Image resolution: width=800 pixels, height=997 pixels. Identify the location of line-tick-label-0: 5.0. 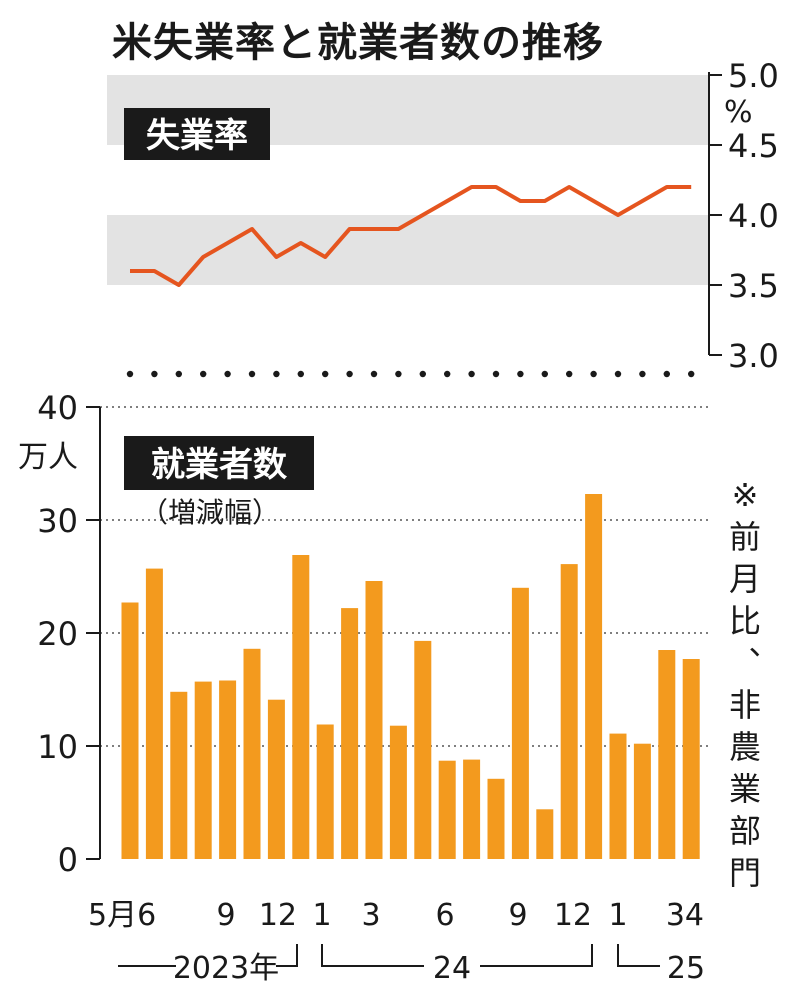
(753, 76).